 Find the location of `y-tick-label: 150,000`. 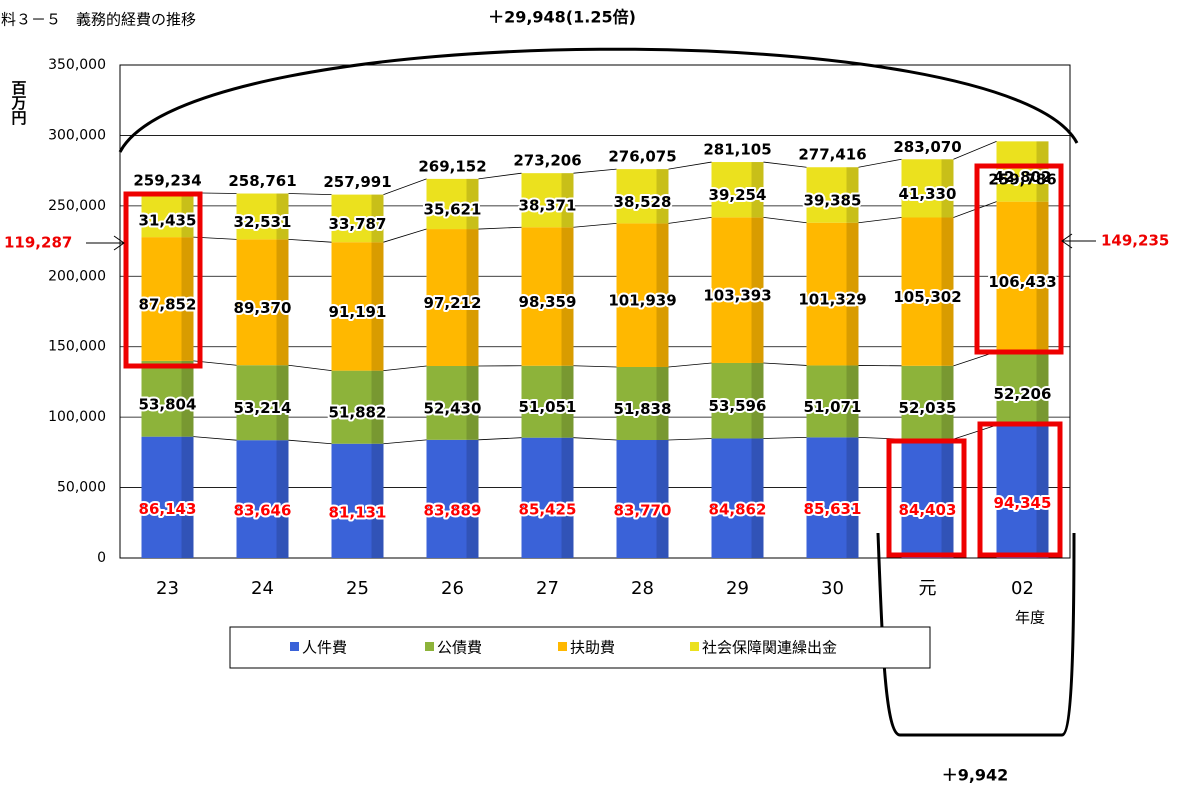

y-tick-label: 150,000 is located at coordinates (77, 347).